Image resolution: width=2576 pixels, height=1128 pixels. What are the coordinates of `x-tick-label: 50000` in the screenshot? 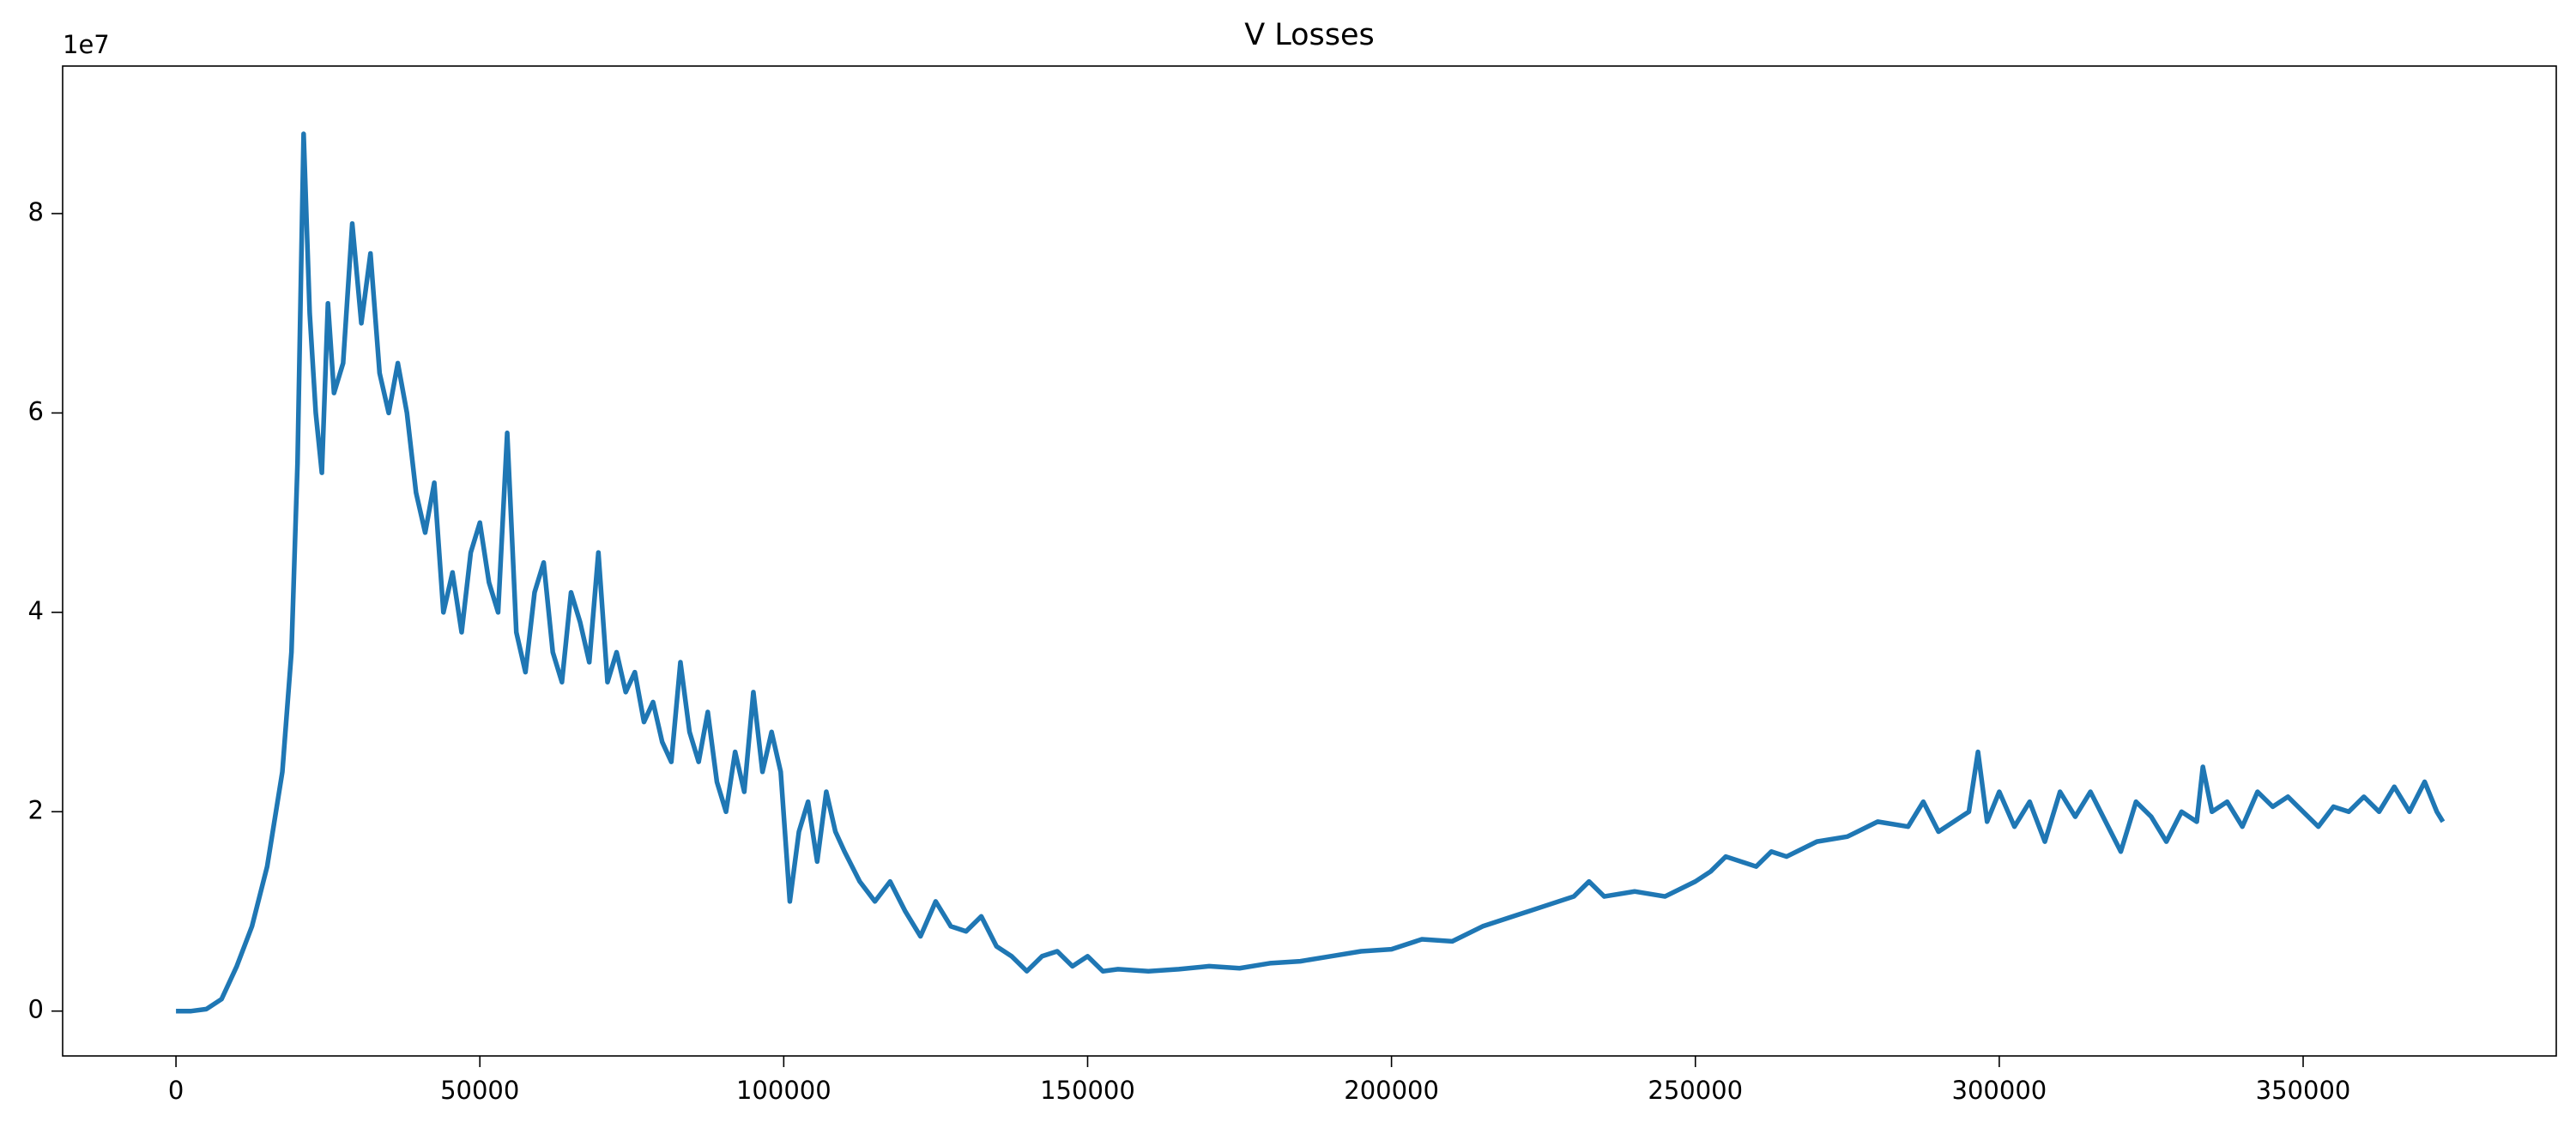 It's located at (479, 1090).